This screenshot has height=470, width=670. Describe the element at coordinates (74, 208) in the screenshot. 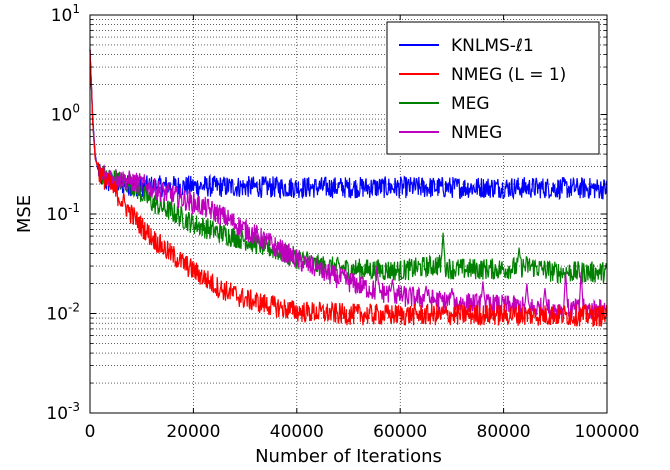

I see `y-tick-exp: -1` at that location.